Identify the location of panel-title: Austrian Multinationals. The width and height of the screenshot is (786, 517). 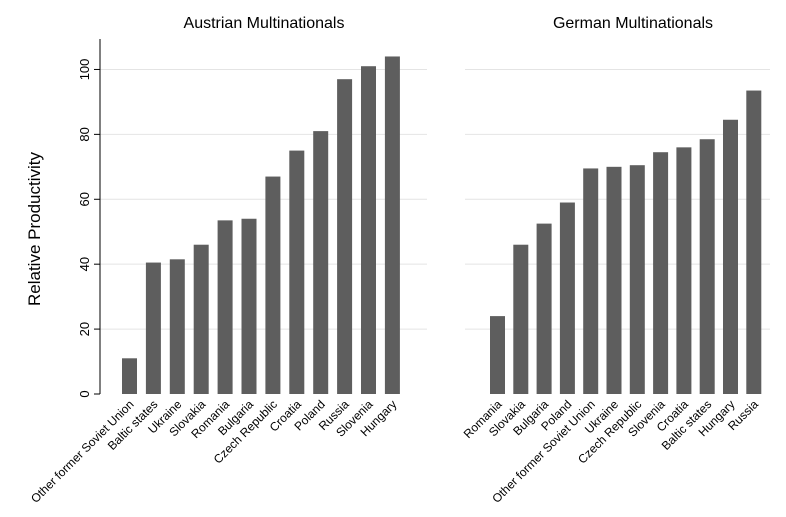
(264, 23).